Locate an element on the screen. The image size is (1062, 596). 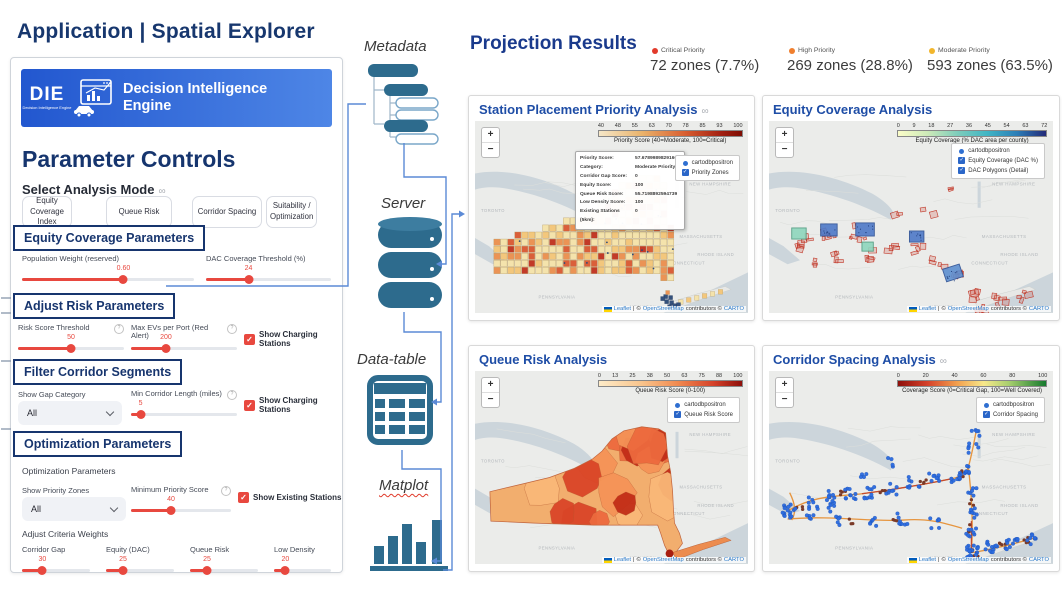
svg-text: CONNECTICUT is located at coordinates (989, 513).